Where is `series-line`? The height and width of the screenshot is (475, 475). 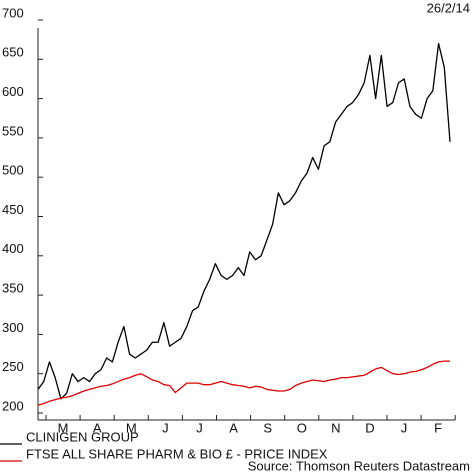
series-line is located at coordinates (243, 383).